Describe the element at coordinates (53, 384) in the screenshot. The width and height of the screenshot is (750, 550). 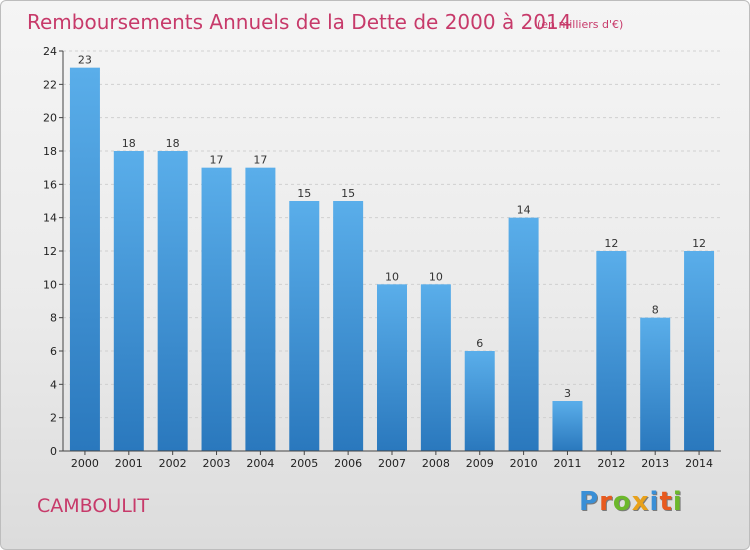
I see `y-tick-label: 4` at that location.